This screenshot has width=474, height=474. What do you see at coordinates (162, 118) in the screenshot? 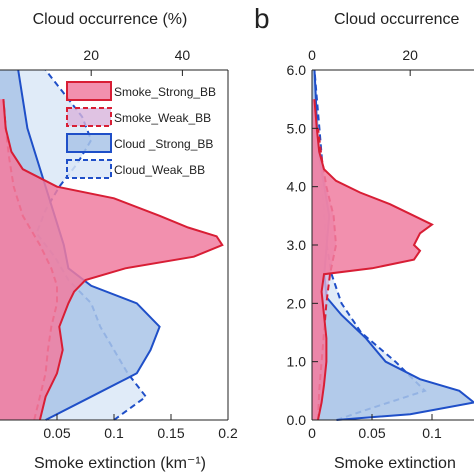
I see `legend-label-smoke-weak: Smoke_Weak_BB` at bounding box center [162, 118].